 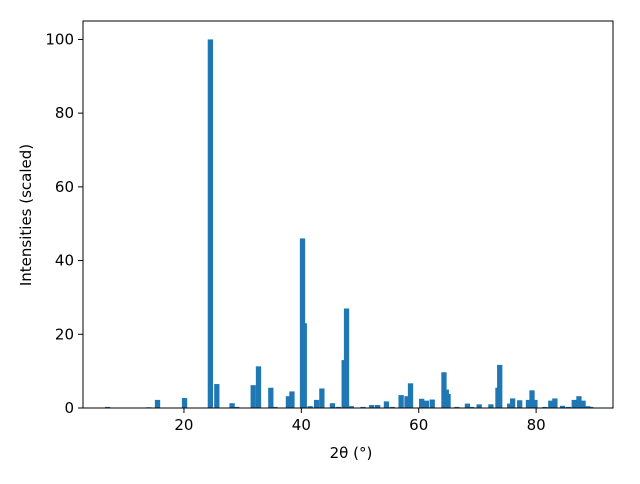 I want to click on x-tick-label: 80, so click(x=536, y=425).